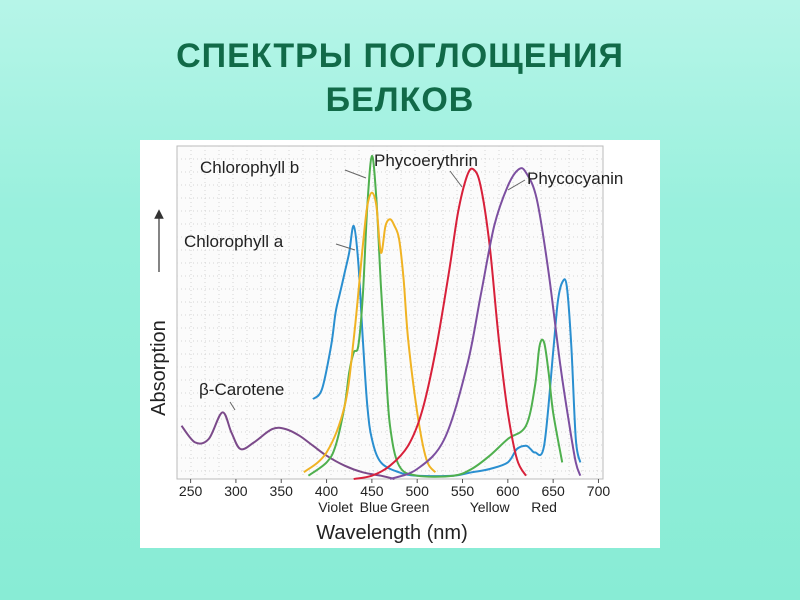 The height and width of the screenshot is (600, 800). What do you see at coordinates (249, 167) in the screenshot?
I see `annotation-label: Chlorophyll b` at bounding box center [249, 167].